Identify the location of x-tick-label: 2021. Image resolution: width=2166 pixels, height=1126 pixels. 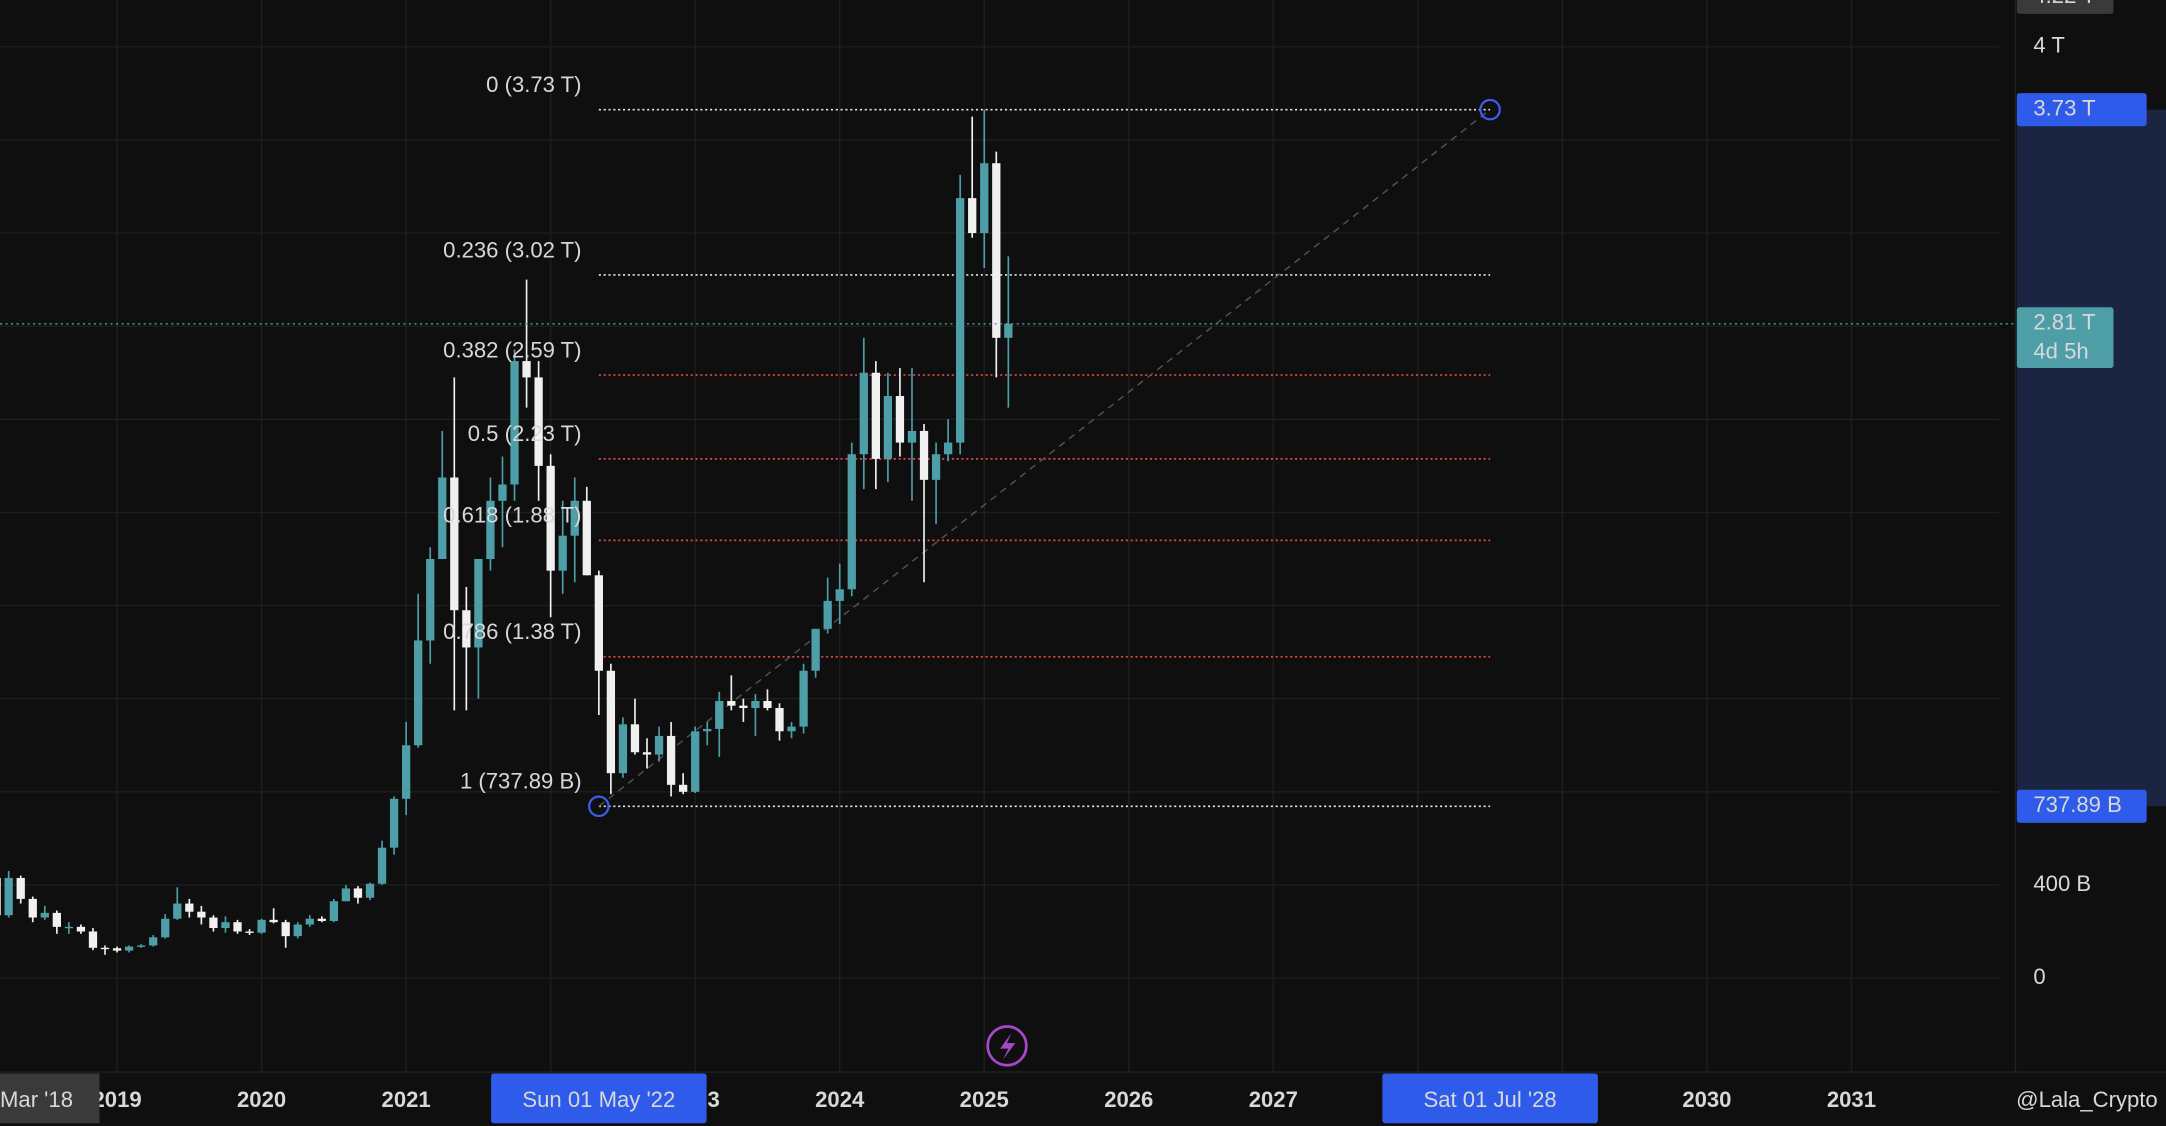
(406, 1099).